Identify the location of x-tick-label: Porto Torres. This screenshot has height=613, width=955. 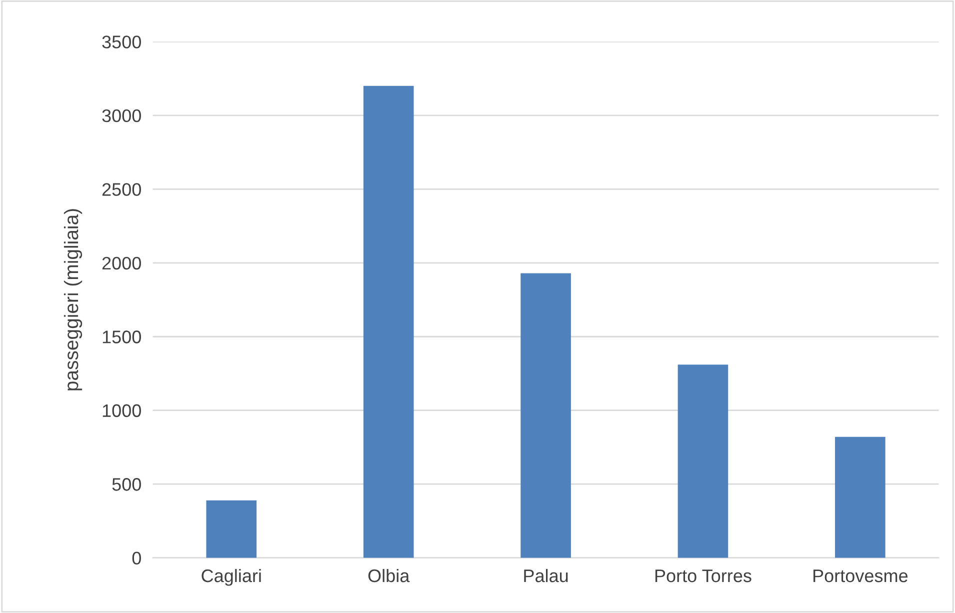
(703, 576).